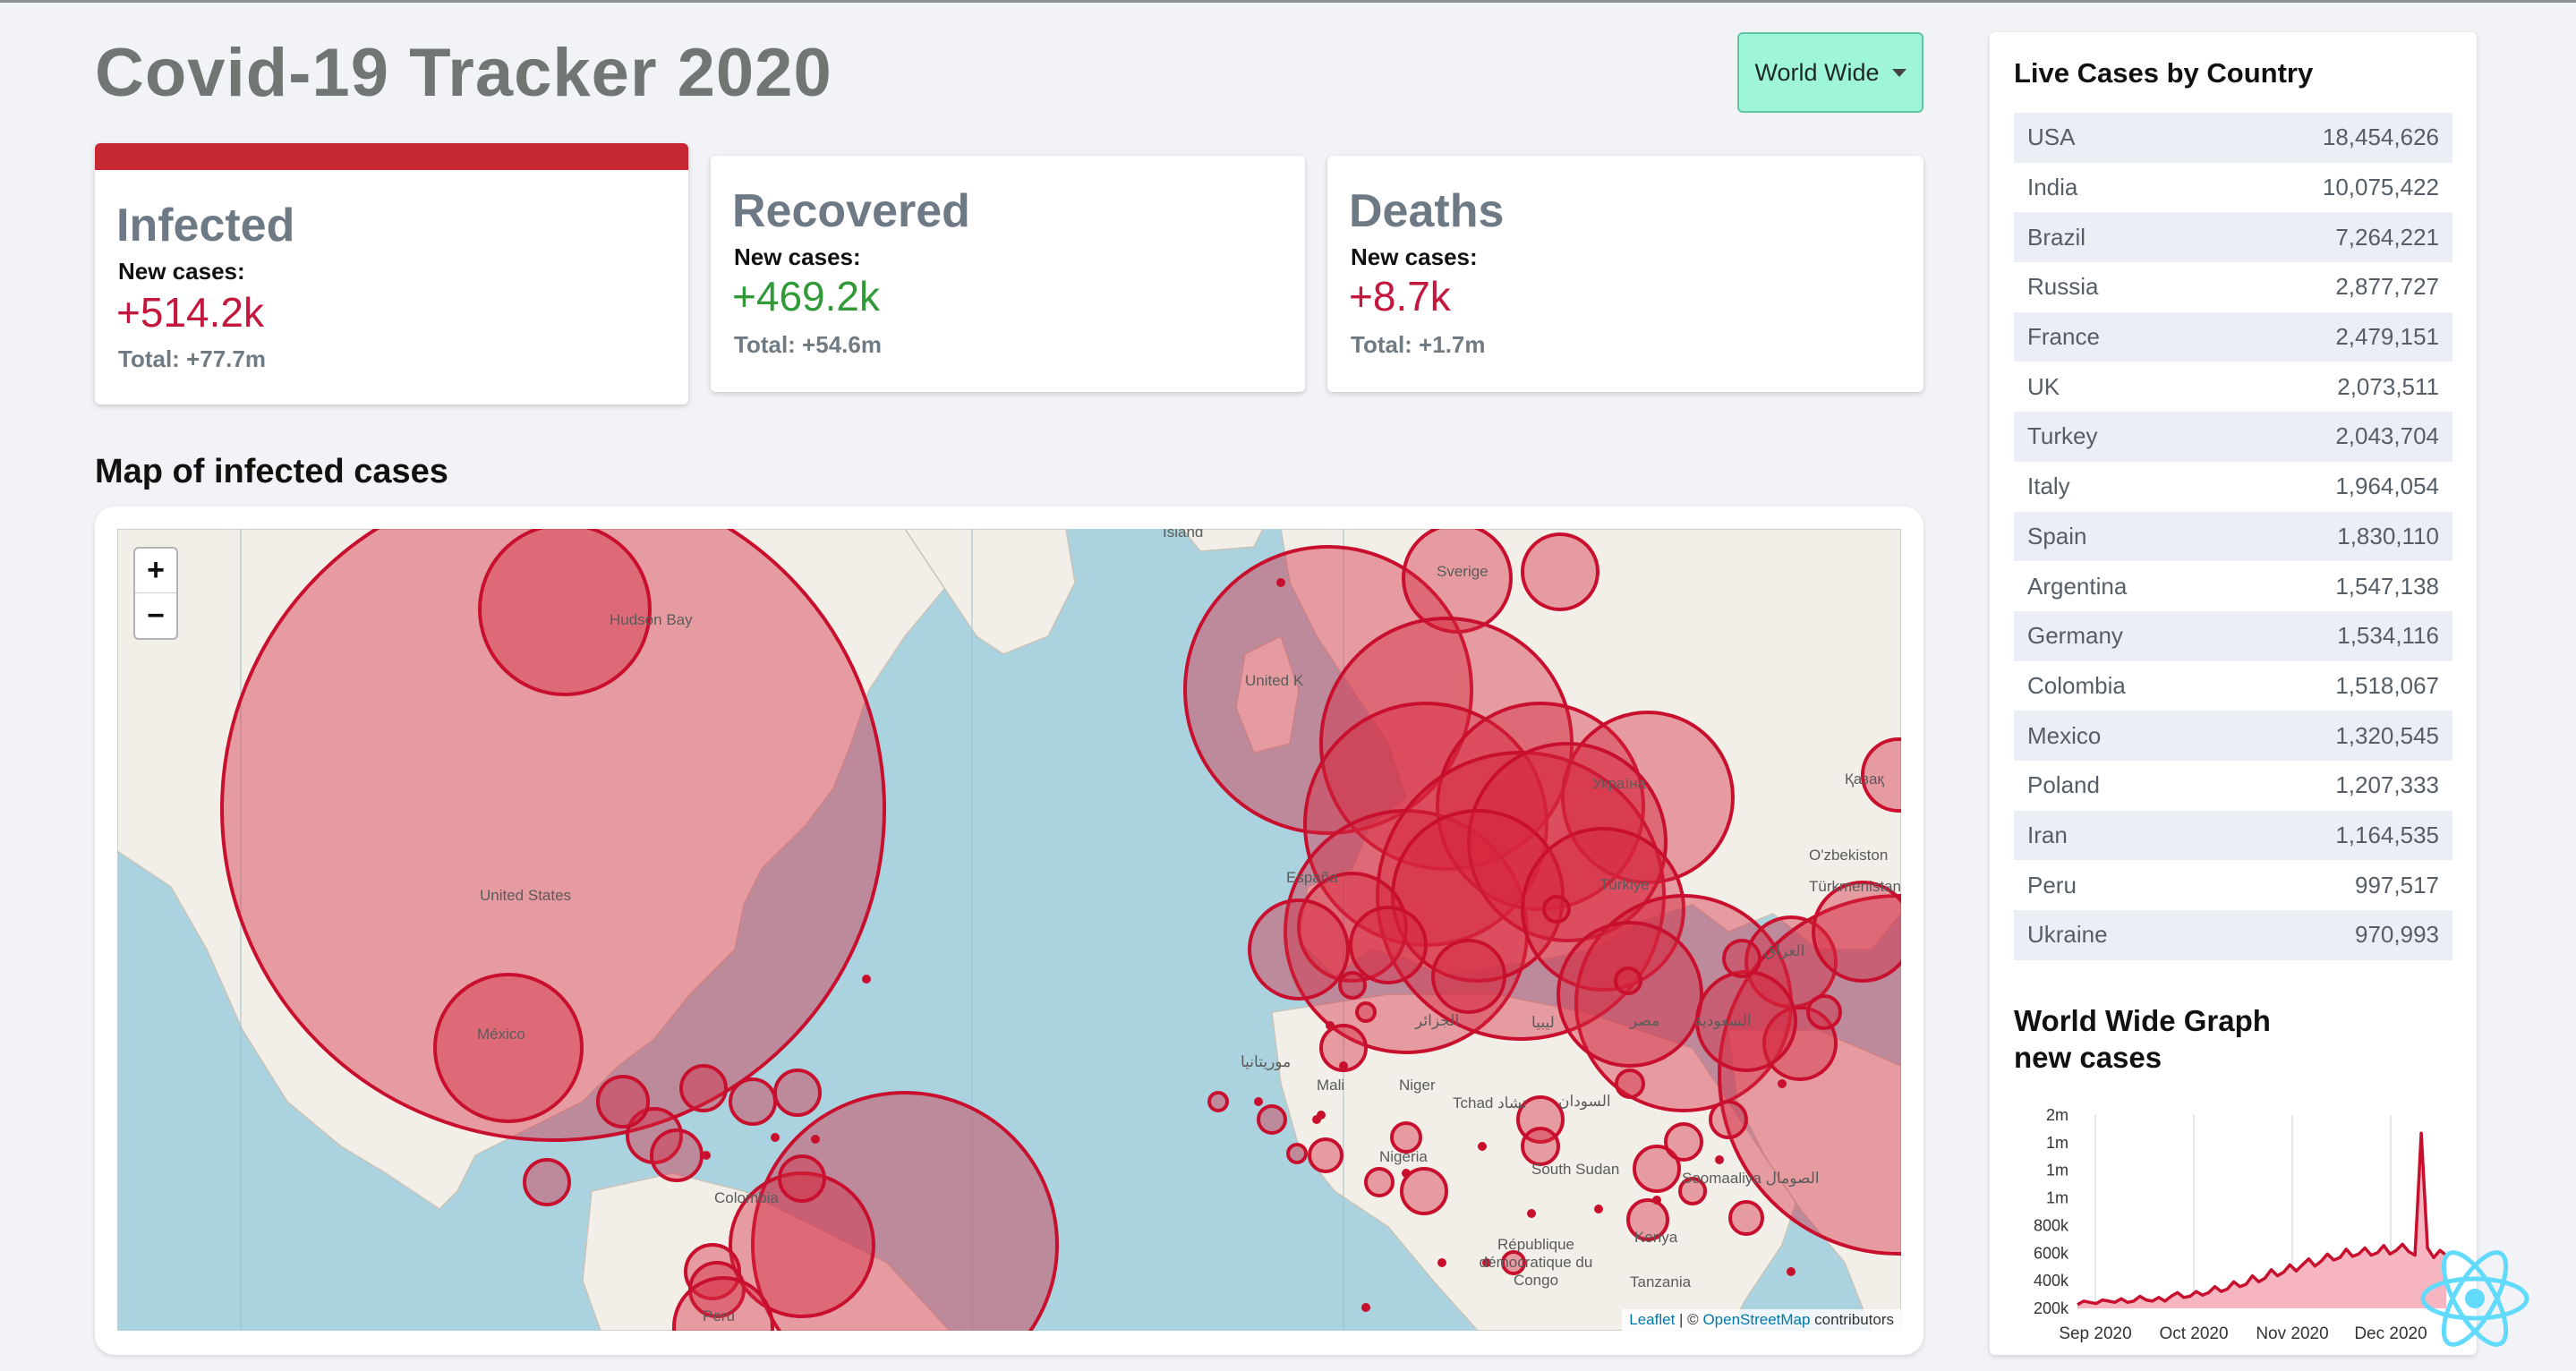  Describe the element at coordinates (719, 1315) in the screenshot. I see `map-label-peru: Perú` at that location.